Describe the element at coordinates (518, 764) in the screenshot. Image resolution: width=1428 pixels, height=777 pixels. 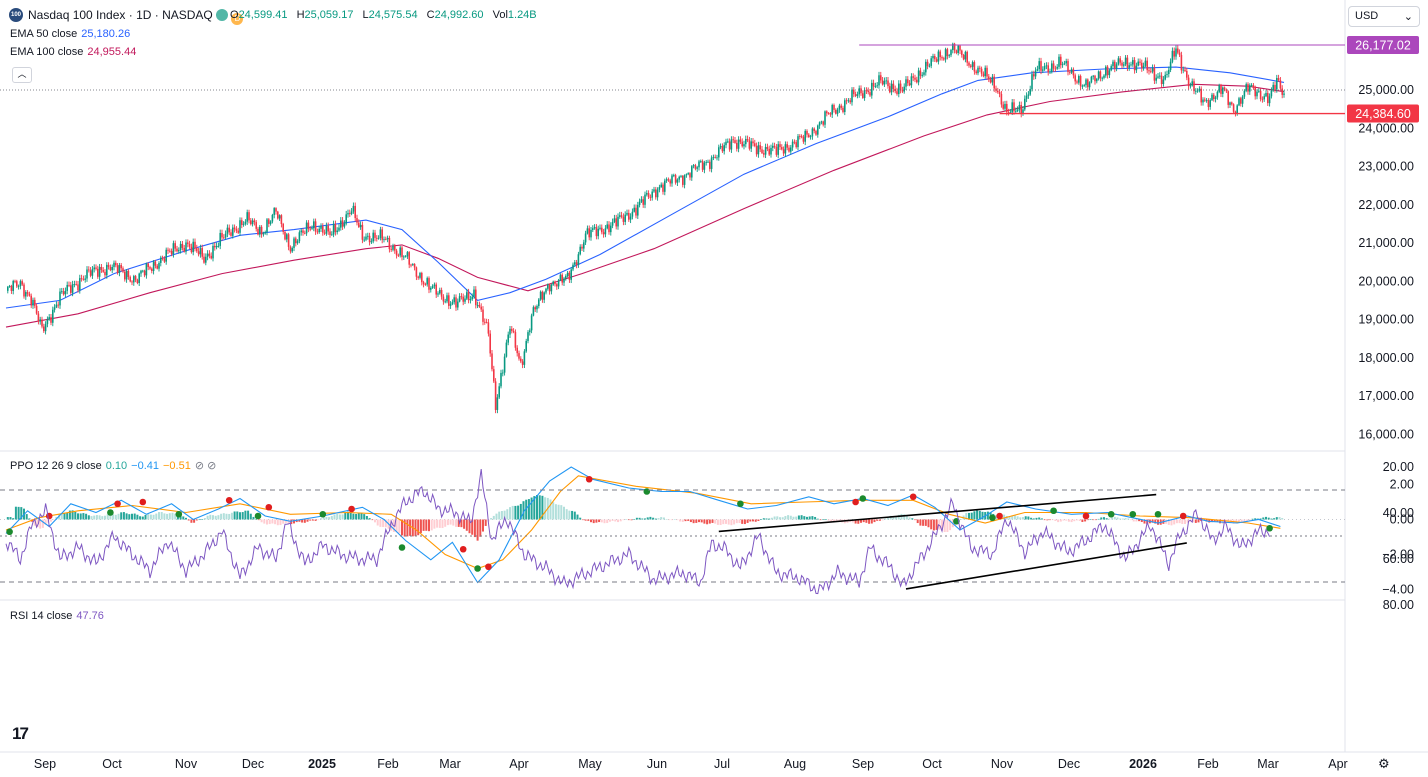
I see `time-tick-label: Apr` at that location.